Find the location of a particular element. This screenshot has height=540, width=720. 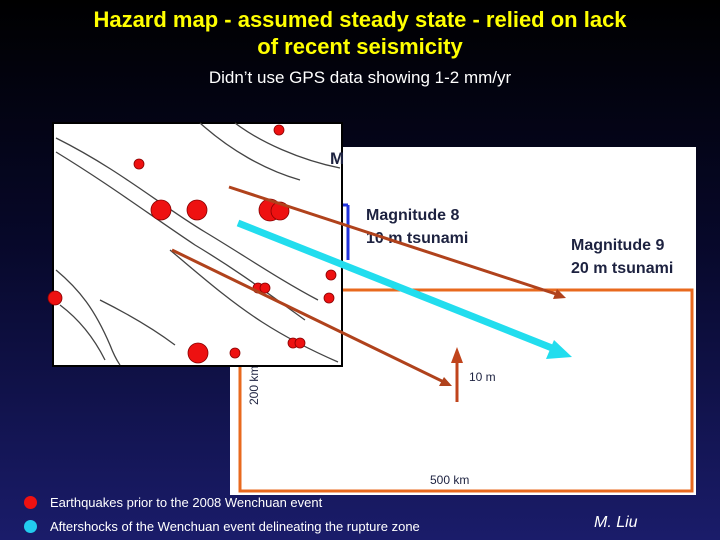

mag9-label-line1: Magnitude 9 is located at coordinates (617, 245).